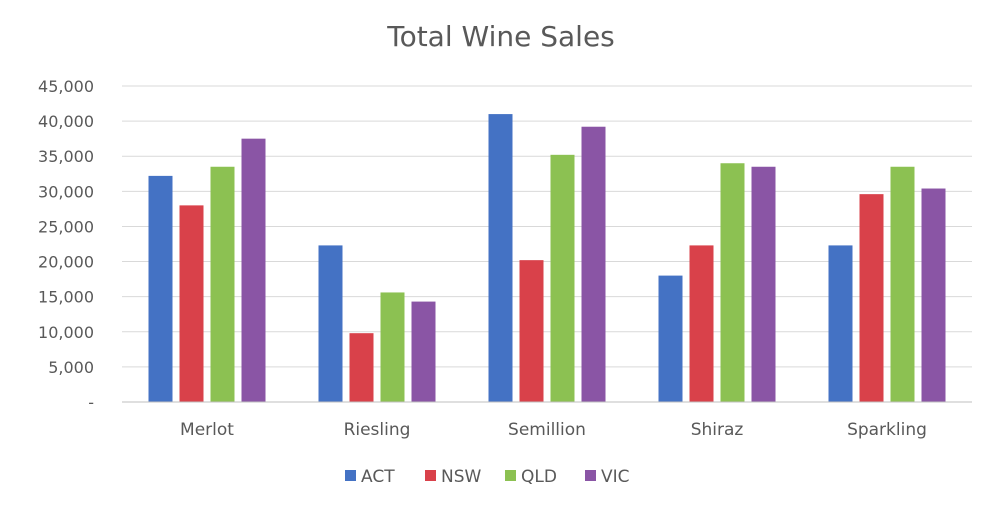 The width and height of the screenshot is (1002, 509). What do you see at coordinates (487, 477) in the screenshot?
I see `legend: ACT NSW QLD VIC` at bounding box center [487, 477].